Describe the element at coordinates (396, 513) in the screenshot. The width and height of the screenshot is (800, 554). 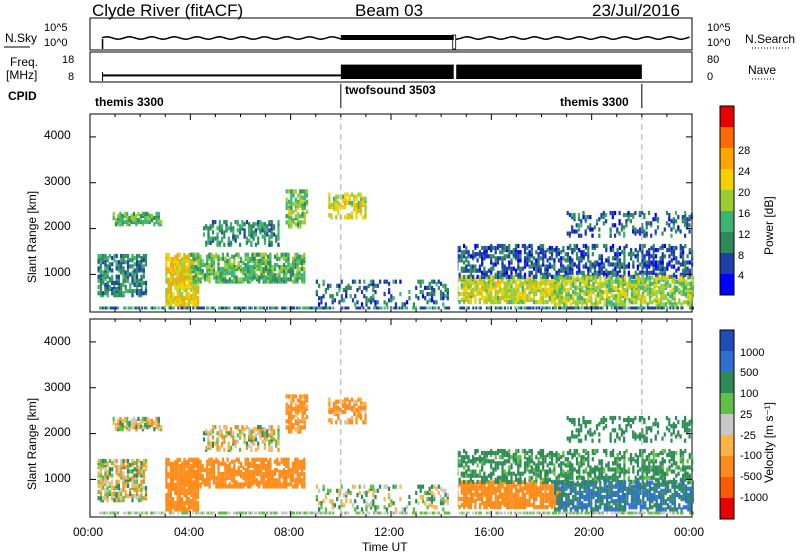
I see `velocity-ground-band` at that location.